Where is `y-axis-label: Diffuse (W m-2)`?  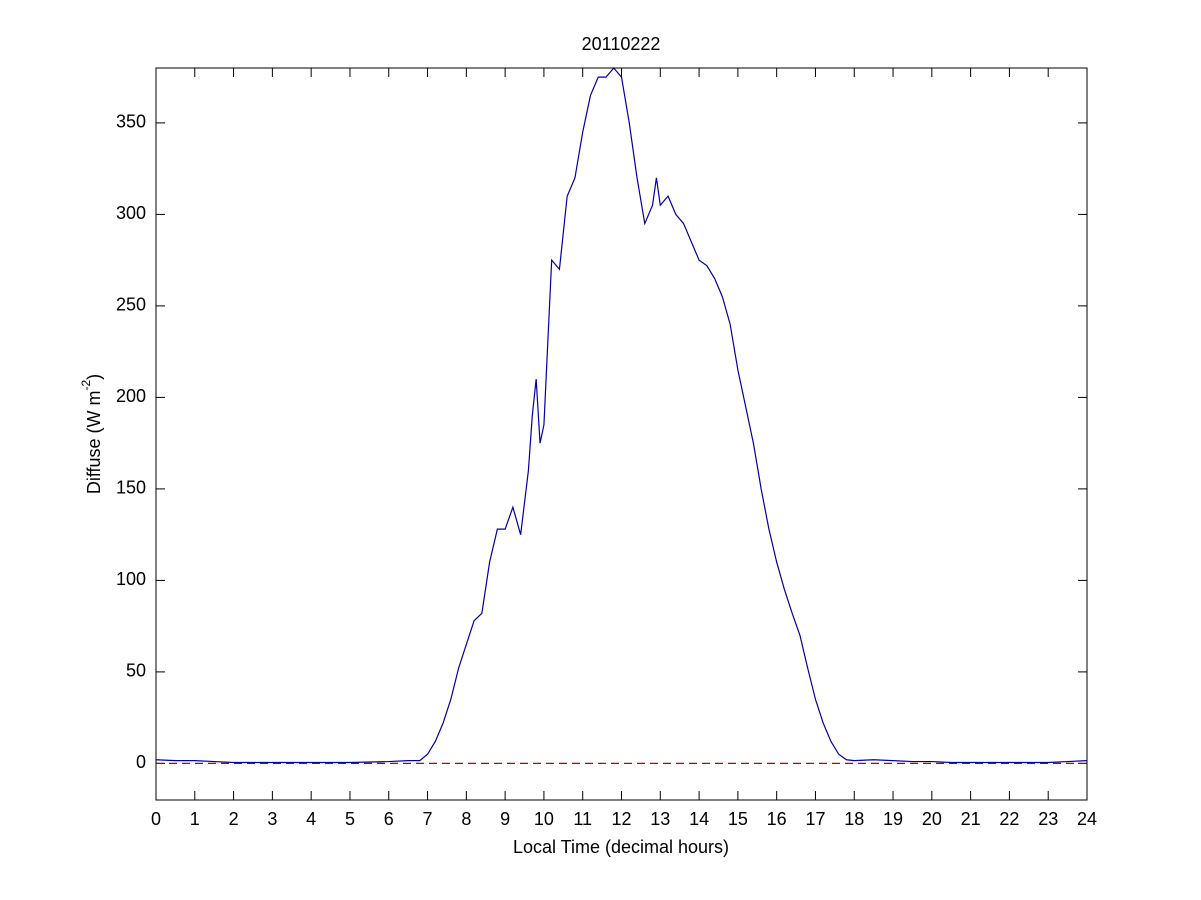
y-axis-label: Diffuse (W m-2) is located at coordinates (91, 434).